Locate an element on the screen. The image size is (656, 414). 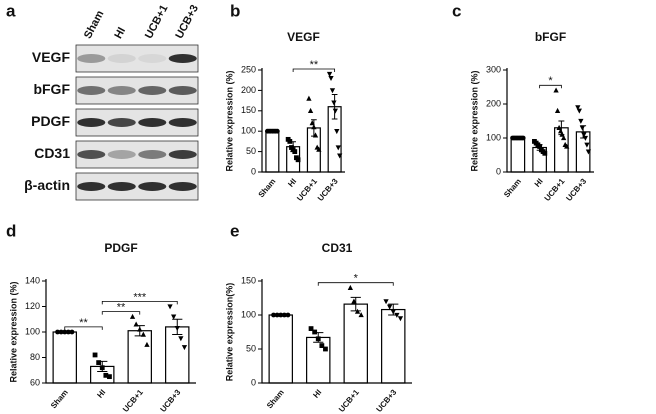
chart-title: bFGF is located at coordinates (550, 37).